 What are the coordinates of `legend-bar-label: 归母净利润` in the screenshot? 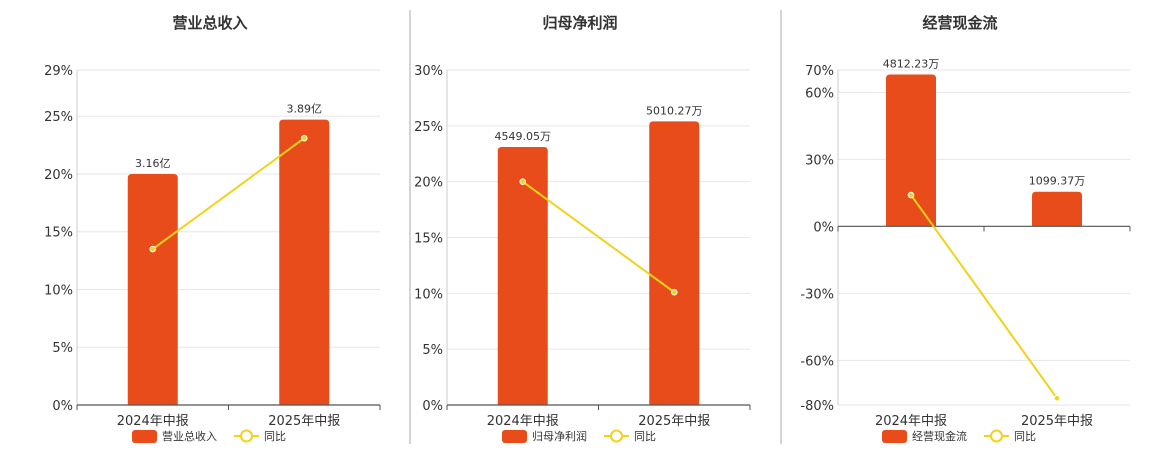 It's located at (559, 436).